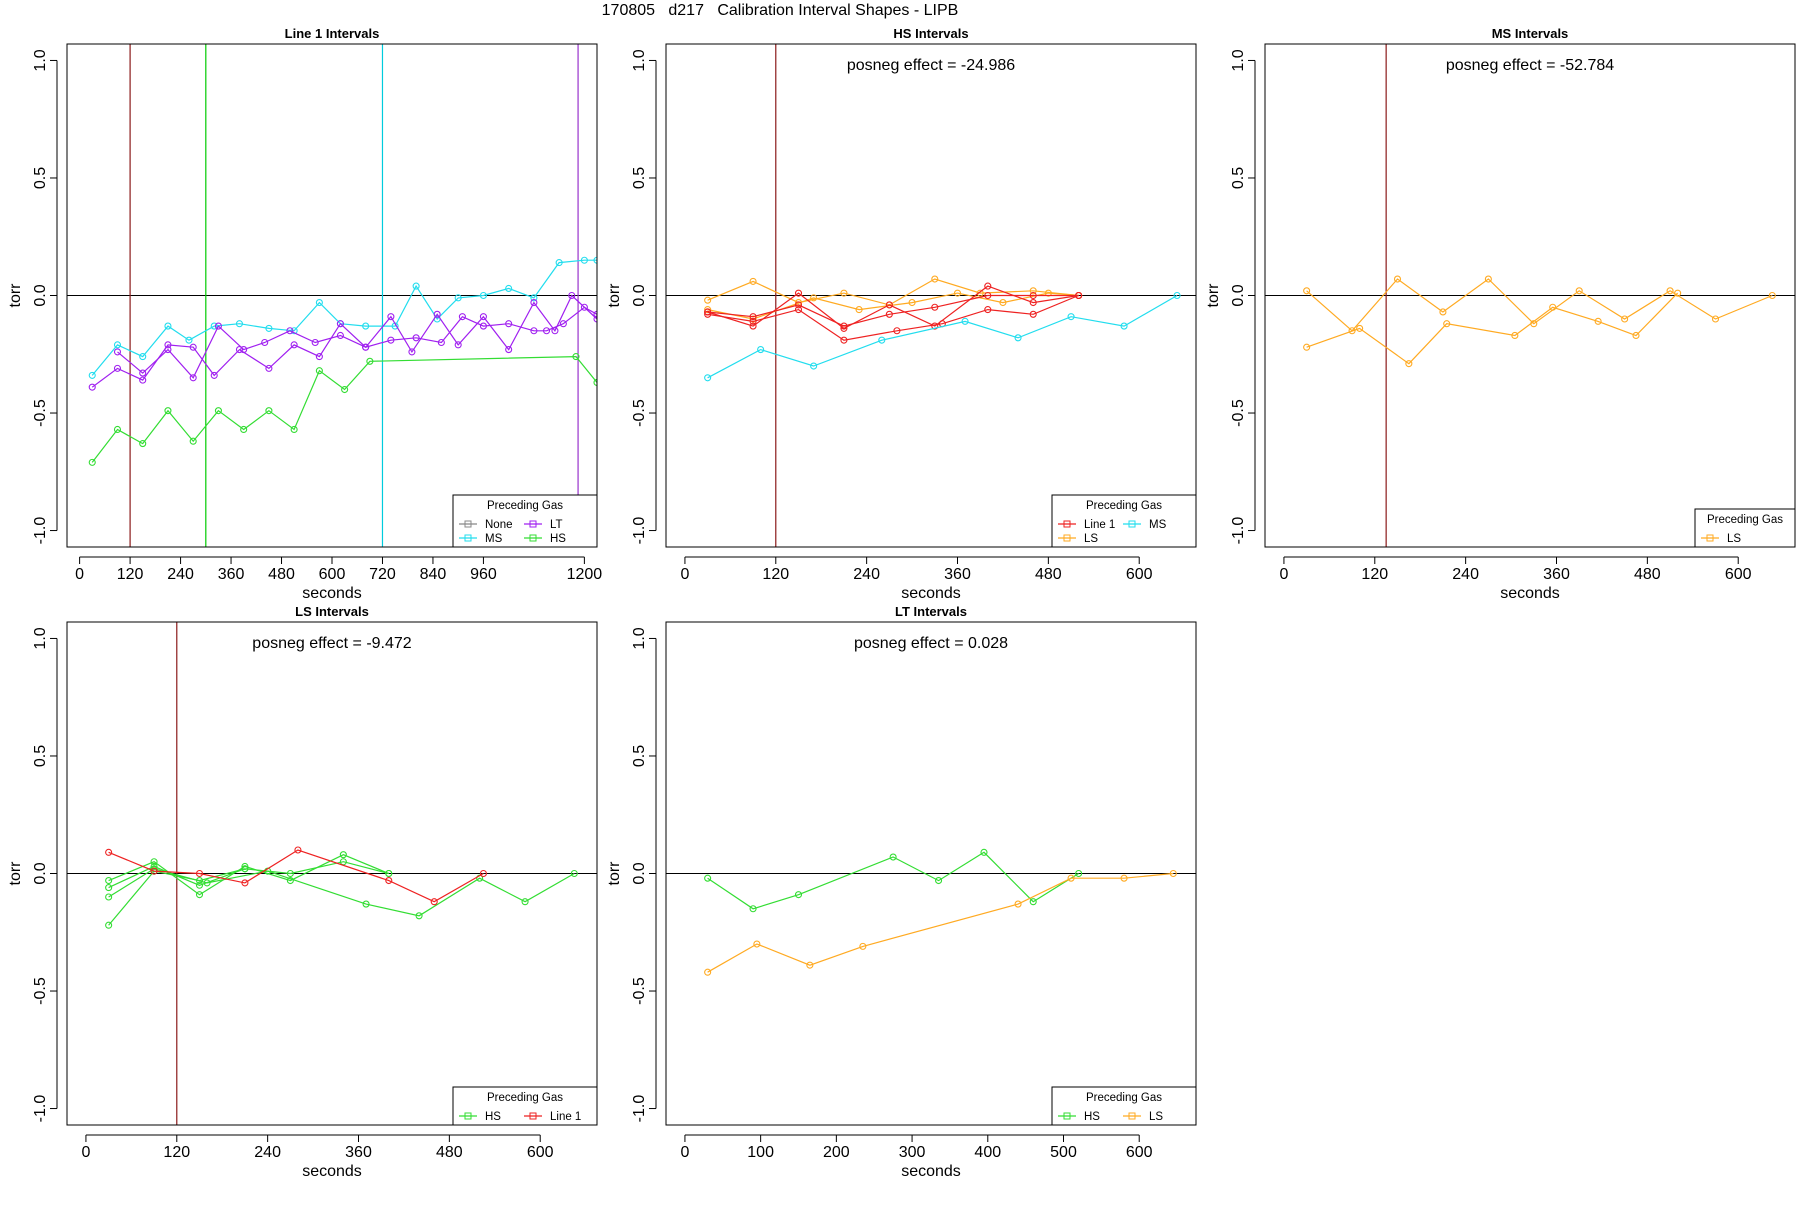  I want to click on x-axis-label: seconds, so click(332, 593).